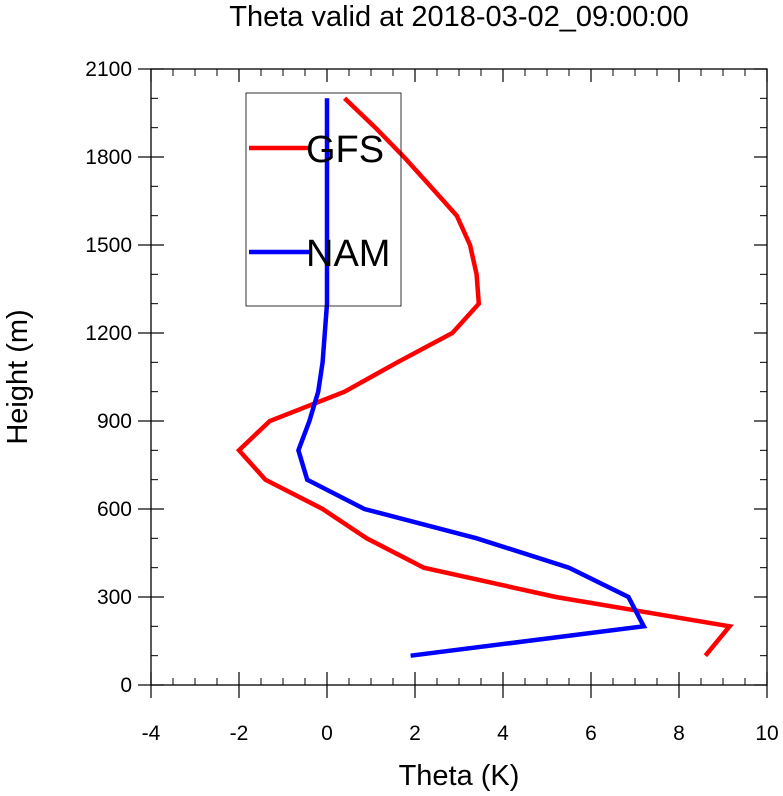 Image resolution: width=783 pixels, height=796 pixels. I want to click on y-axis-title: Height (m), so click(18, 376).